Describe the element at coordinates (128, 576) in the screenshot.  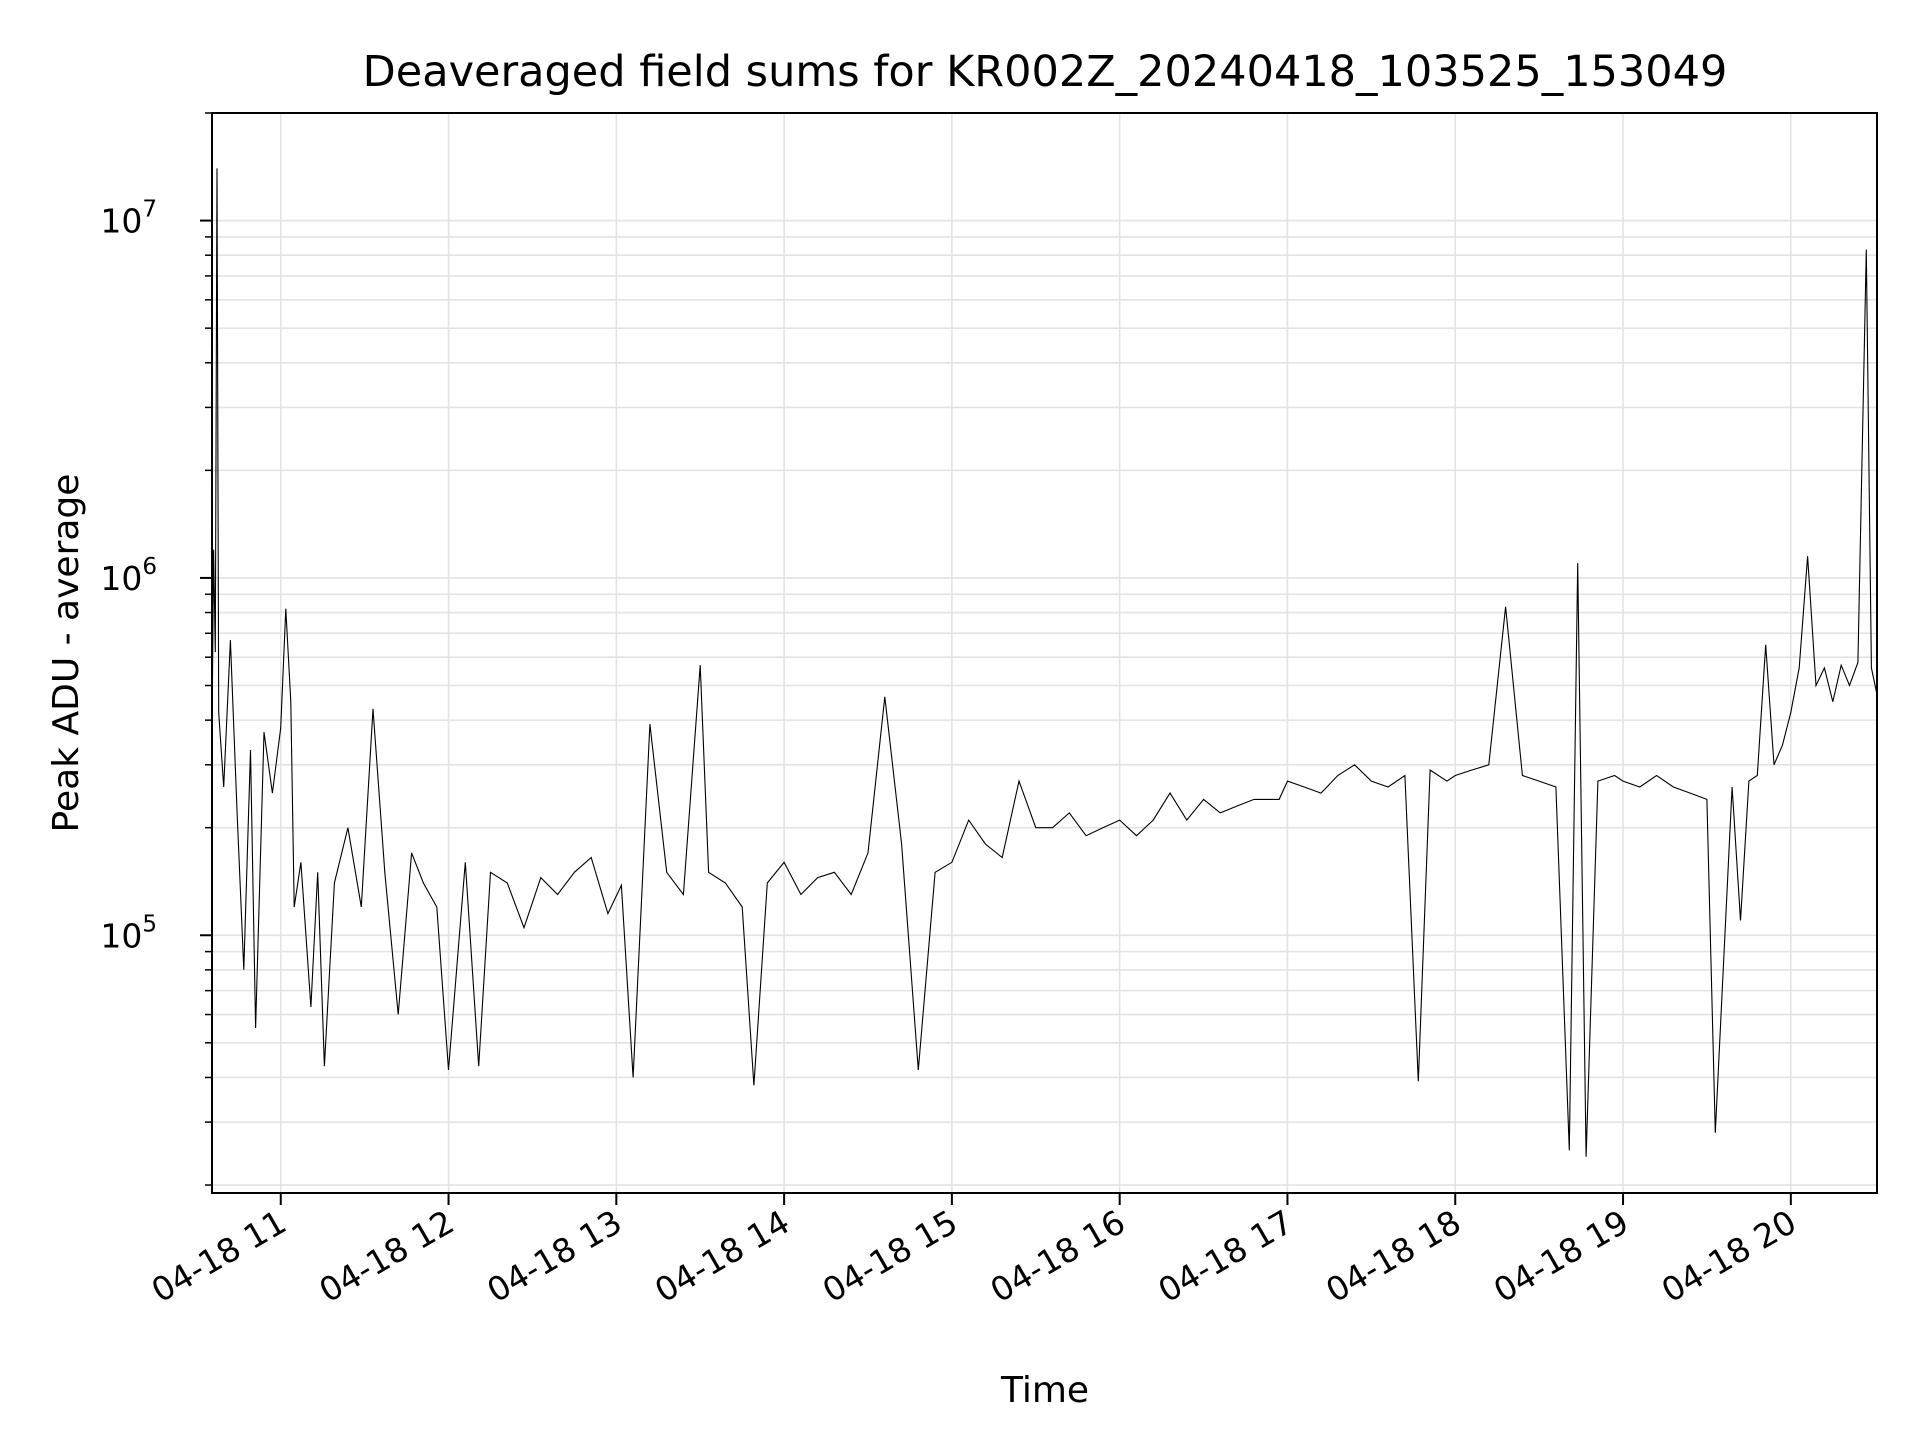
I see `y-tick-label: 10⁶` at that location.